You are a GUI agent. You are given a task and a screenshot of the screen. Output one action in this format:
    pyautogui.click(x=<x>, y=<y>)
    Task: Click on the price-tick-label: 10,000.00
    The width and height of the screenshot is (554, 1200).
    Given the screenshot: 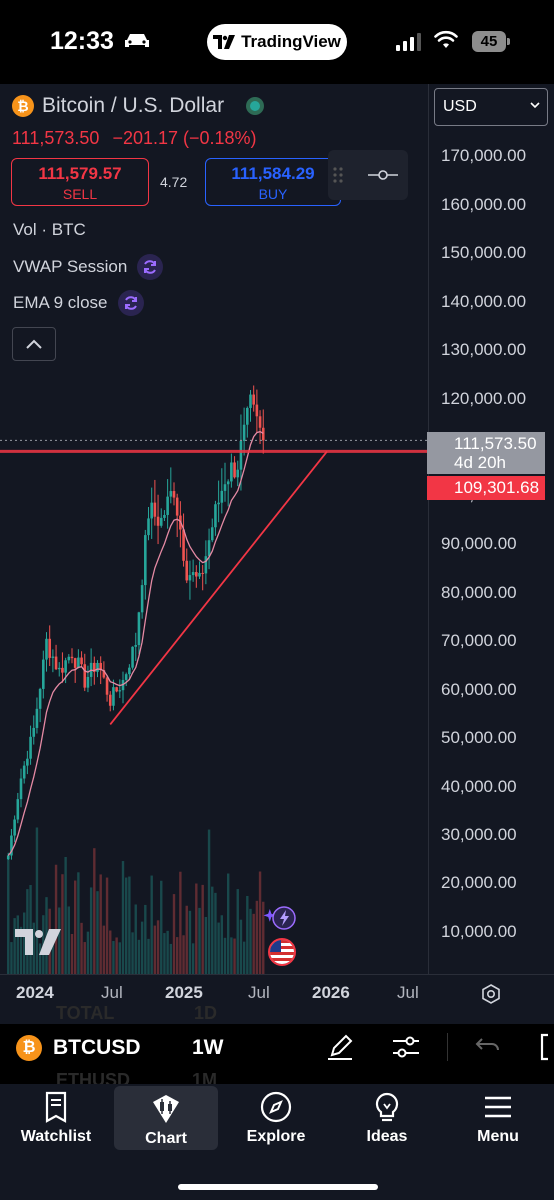 What is the action you would take?
    pyautogui.click(x=479, y=931)
    